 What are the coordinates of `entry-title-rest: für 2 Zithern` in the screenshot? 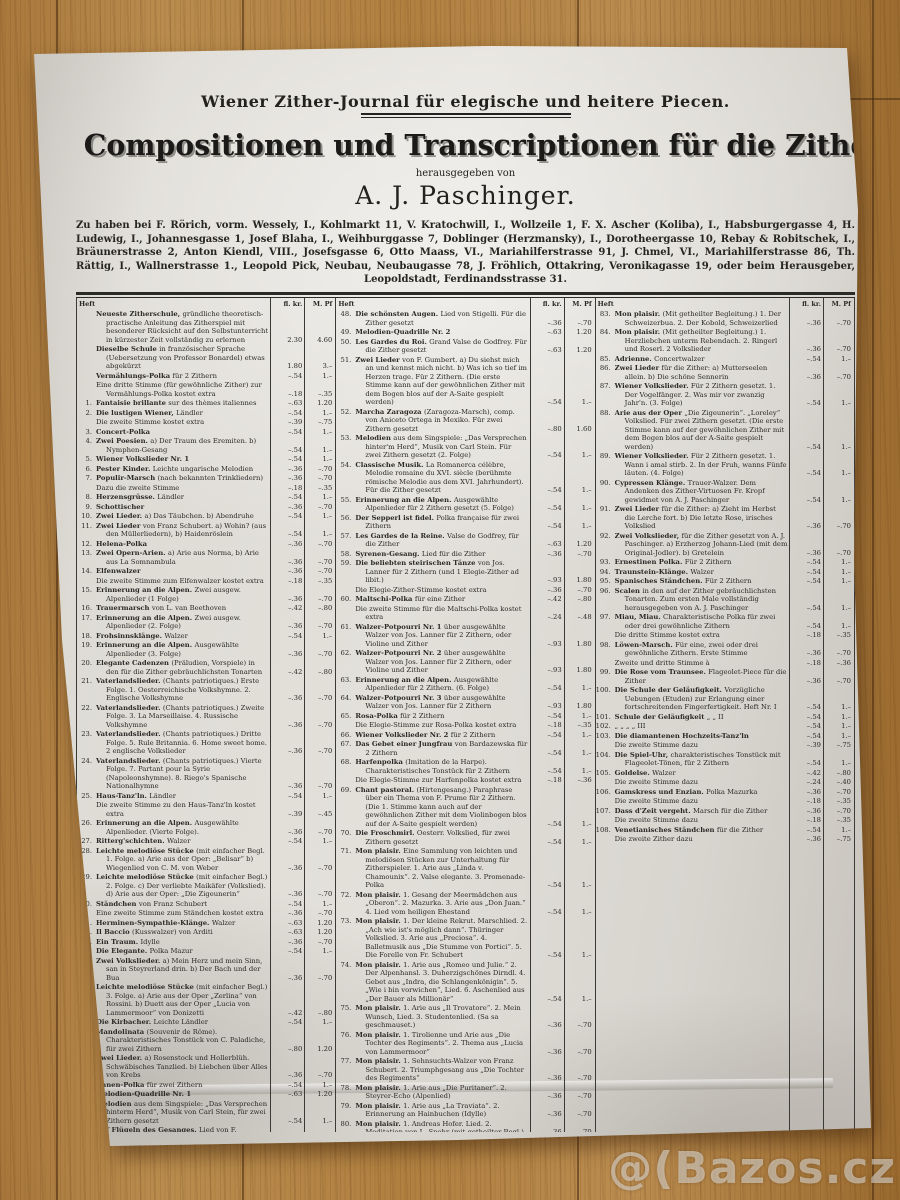 It's located at (473, 734).